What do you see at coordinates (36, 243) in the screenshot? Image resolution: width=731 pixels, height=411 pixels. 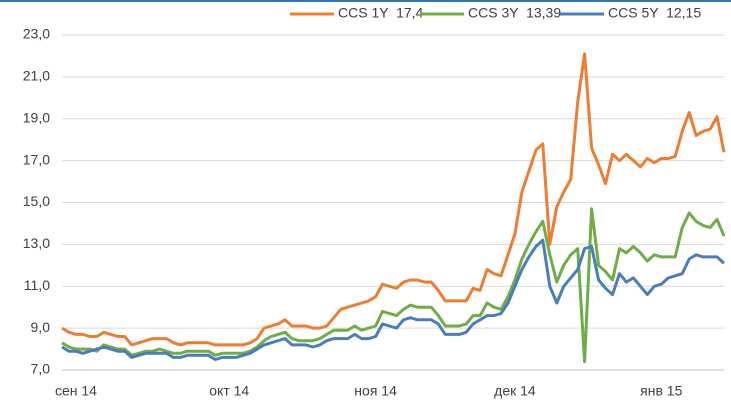 I see `y-tick-label: 13,0` at bounding box center [36, 243].